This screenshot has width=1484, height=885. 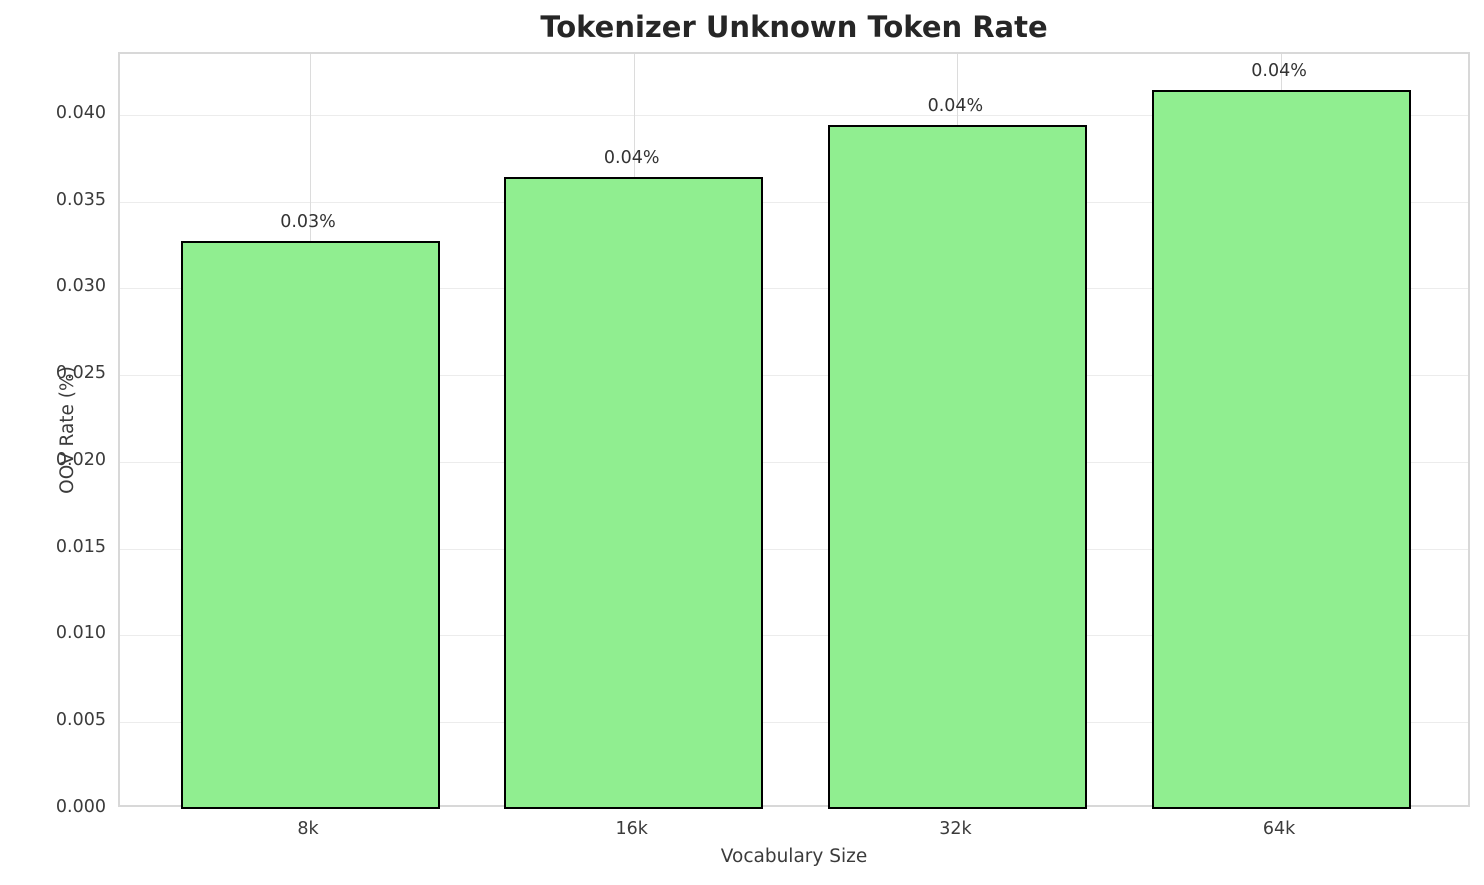 What do you see at coordinates (80, 633) in the screenshot?
I see `y-tick-label: 0.010` at bounding box center [80, 633].